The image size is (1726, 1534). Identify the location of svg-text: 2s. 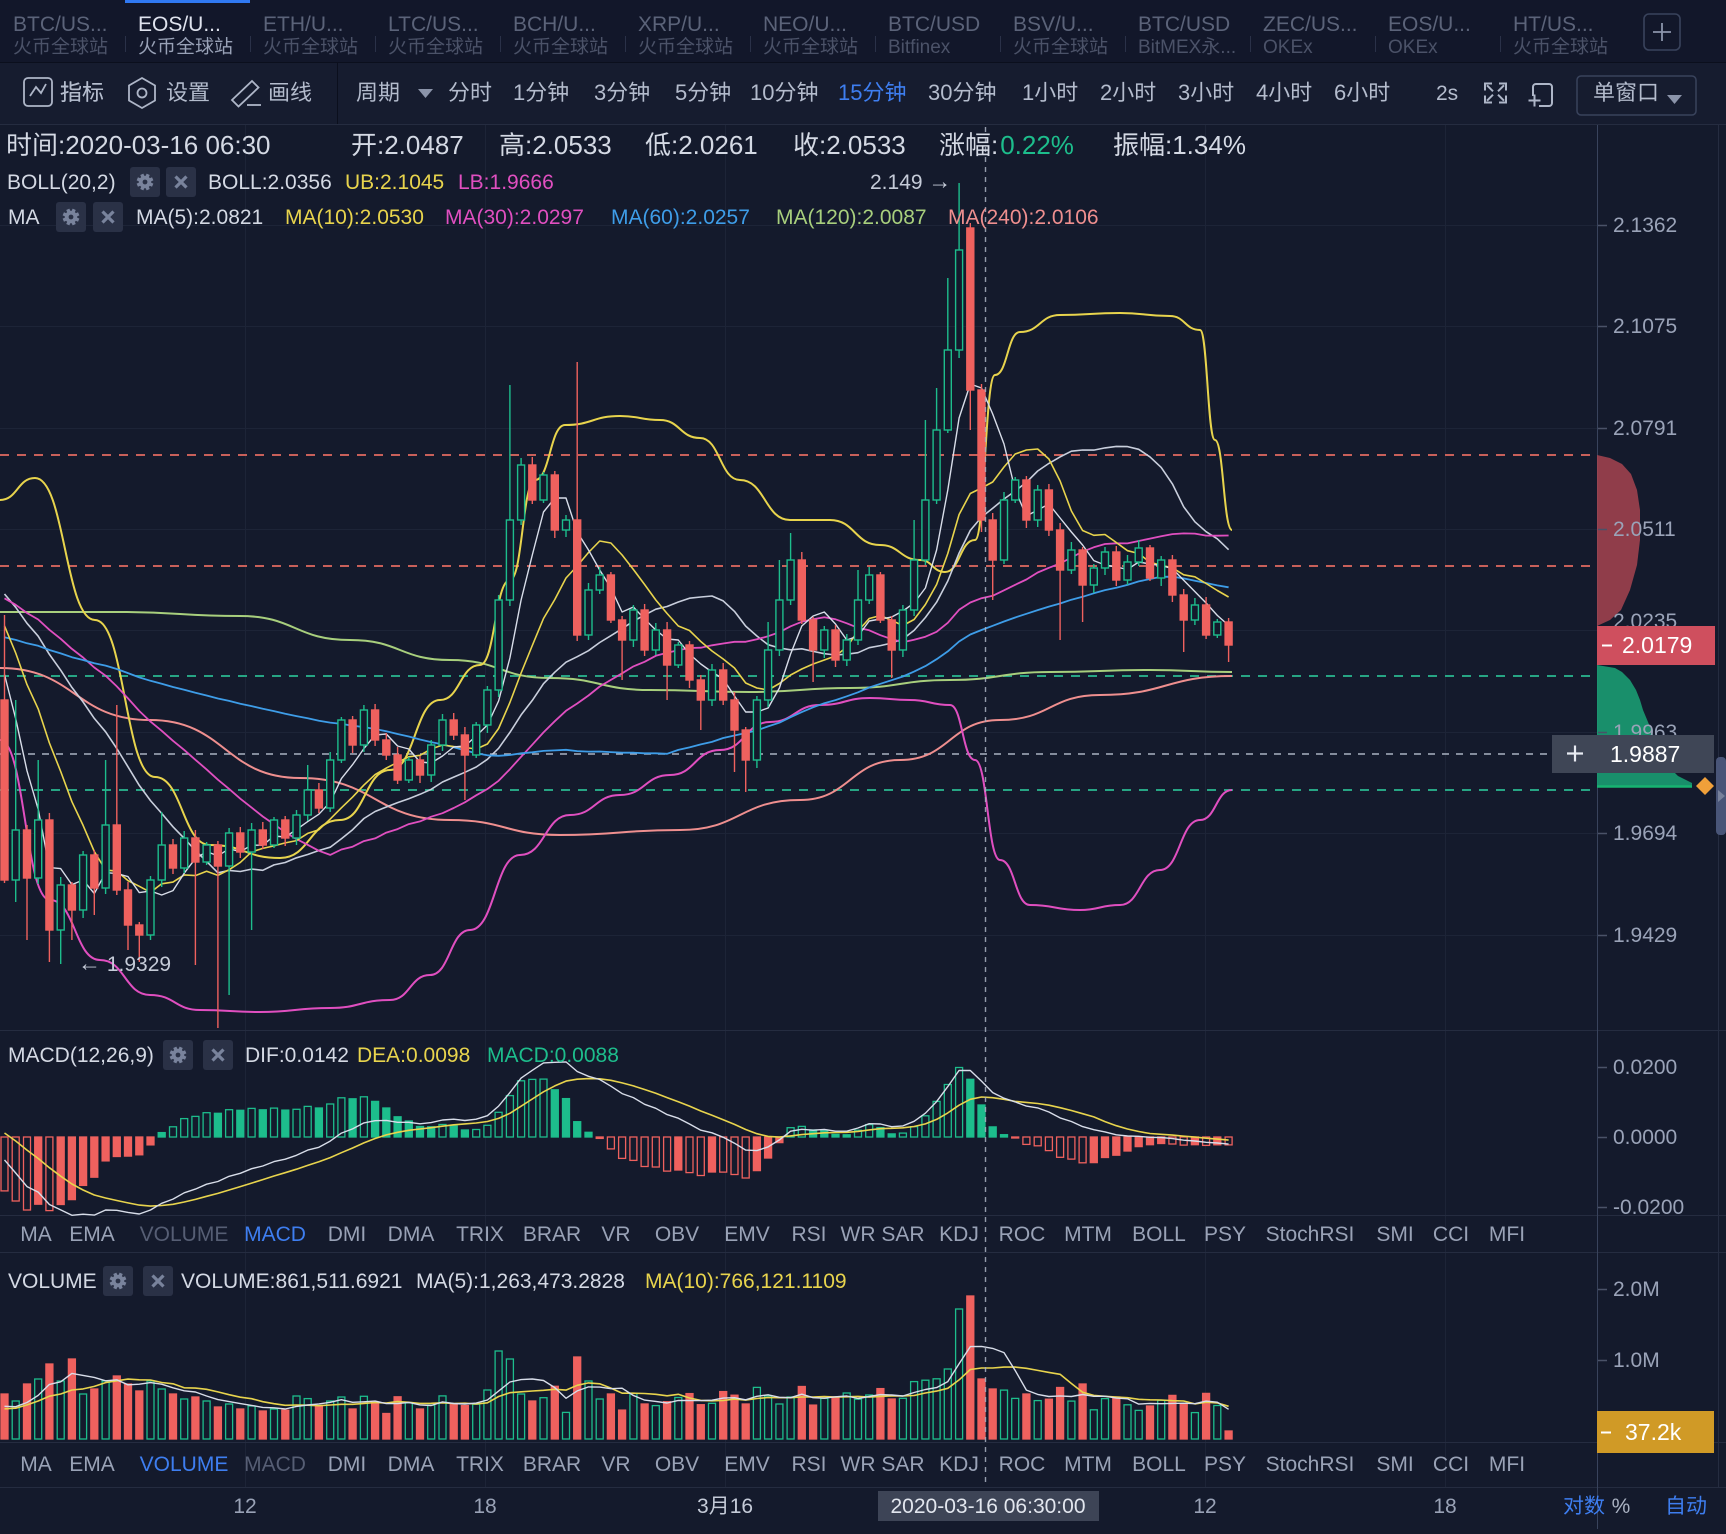
(1447, 93).